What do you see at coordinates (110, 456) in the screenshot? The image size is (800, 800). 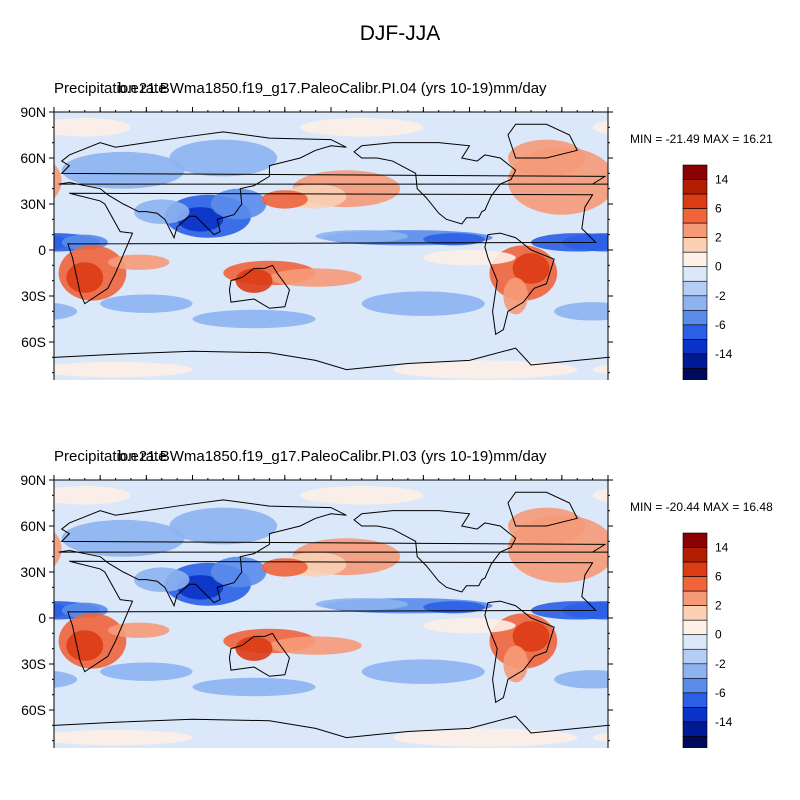 I see `panel-variable-title: Precipitation rate` at bounding box center [110, 456].